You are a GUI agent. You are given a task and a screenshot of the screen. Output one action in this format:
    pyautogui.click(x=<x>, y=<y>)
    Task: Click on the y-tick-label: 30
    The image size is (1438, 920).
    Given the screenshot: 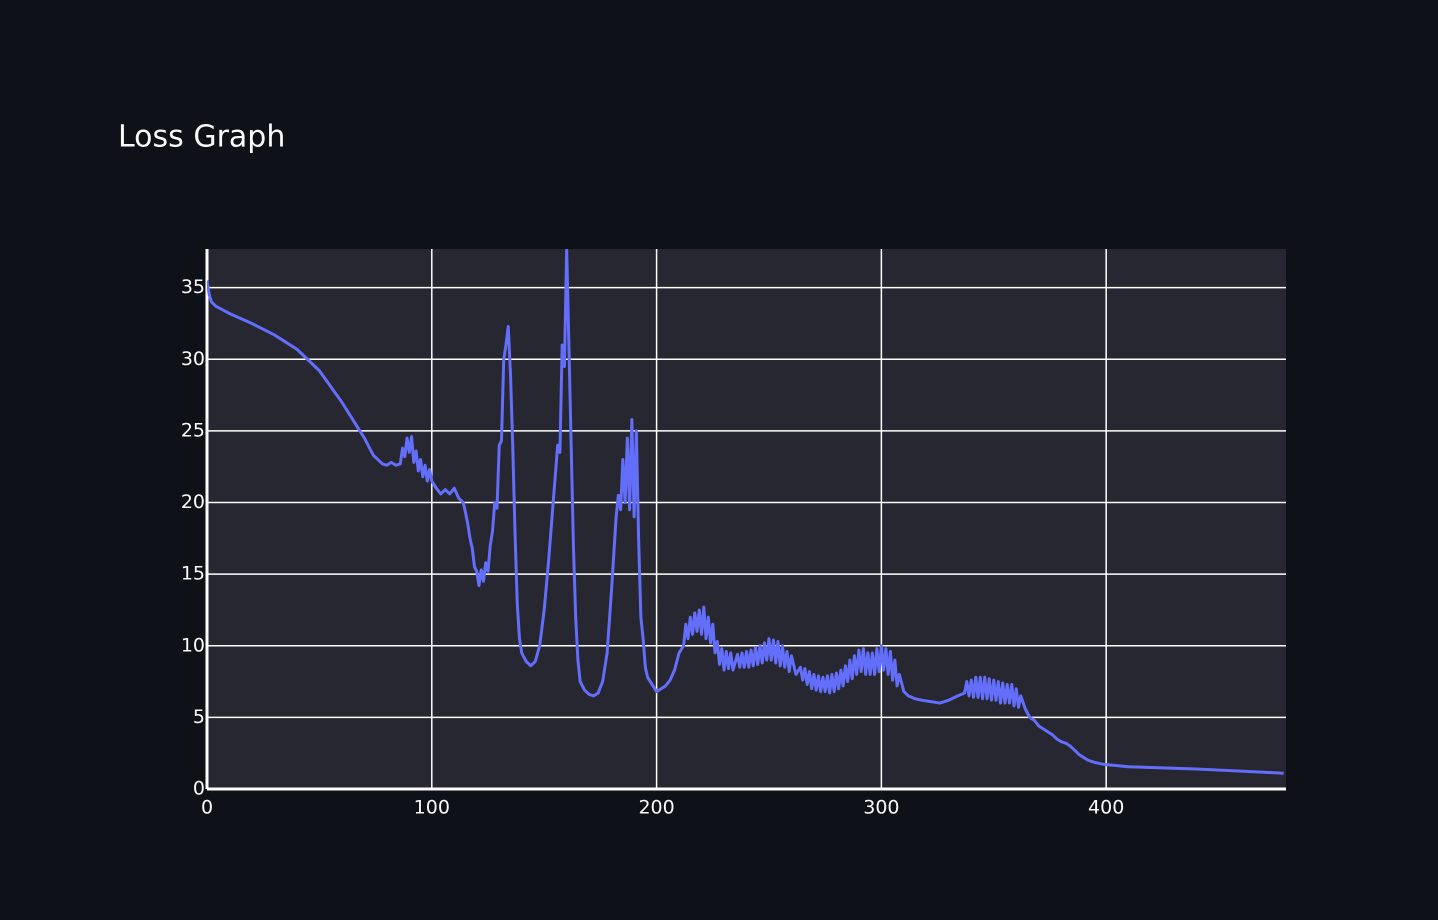 What is the action you would take?
    pyautogui.click(x=193, y=359)
    